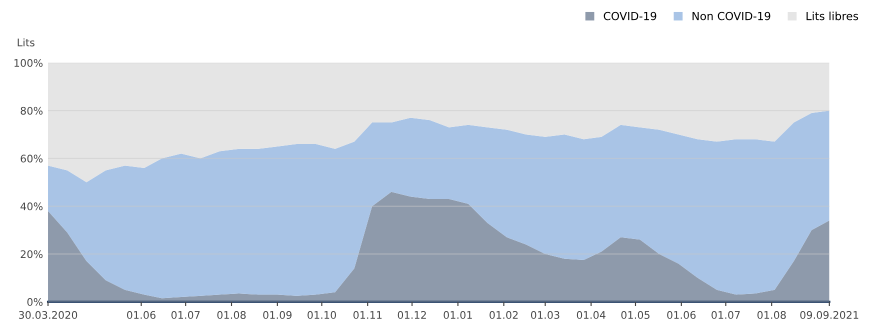 The image size is (873, 327). Describe the element at coordinates (28, 63) in the screenshot. I see `y-tick-label: 100%` at that location.